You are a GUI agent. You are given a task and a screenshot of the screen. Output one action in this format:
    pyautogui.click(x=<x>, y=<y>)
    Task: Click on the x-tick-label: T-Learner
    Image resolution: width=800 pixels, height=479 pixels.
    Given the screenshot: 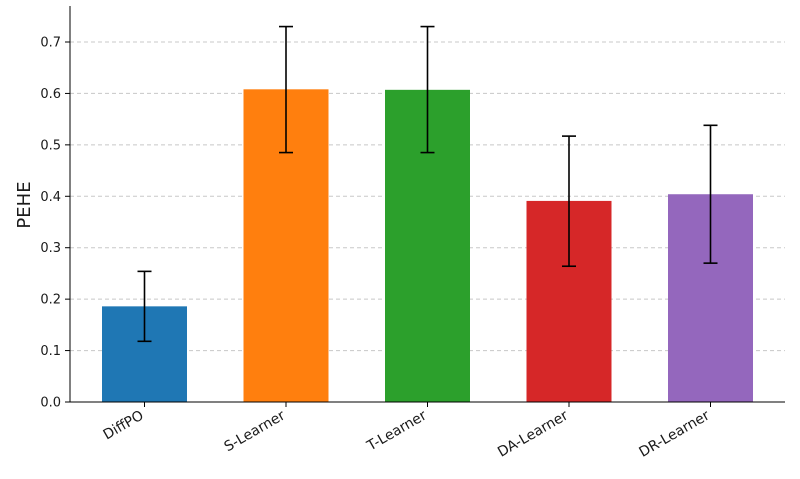 What is the action you would take?
    pyautogui.click(x=397, y=430)
    